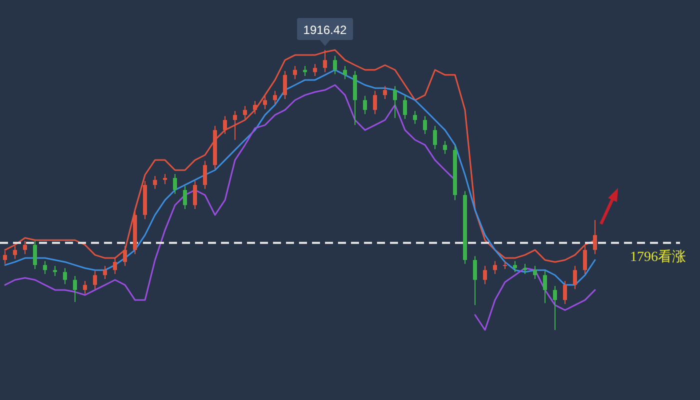  What do you see at coordinates (658, 256) in the screenshot?
I see `ref-line-label: 1796看涨` at bounding box center [658, 256].